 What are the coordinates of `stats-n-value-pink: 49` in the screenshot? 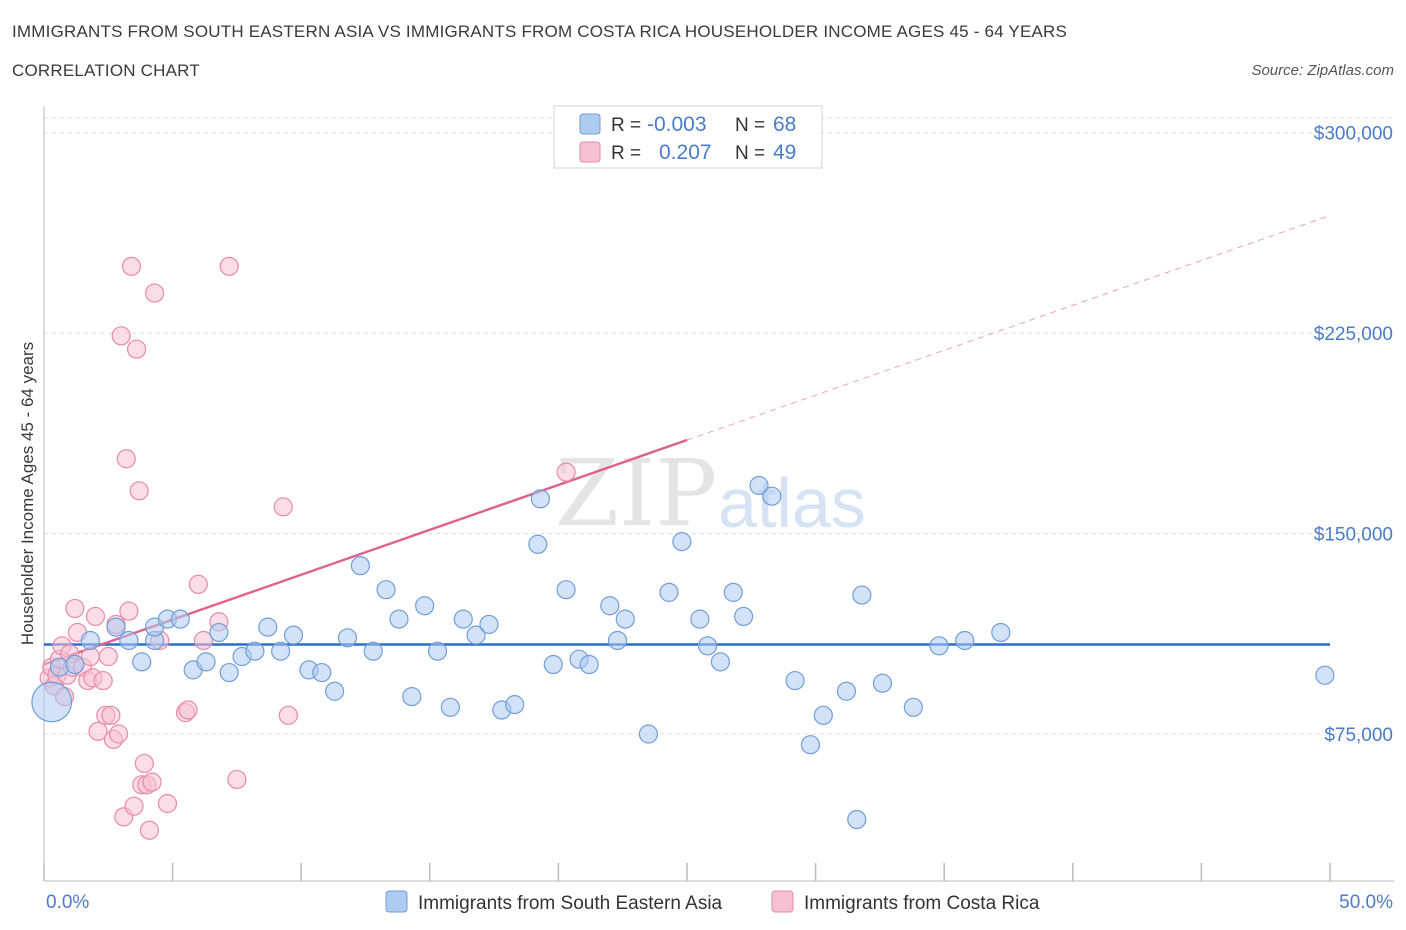 It's located at (784, 152).